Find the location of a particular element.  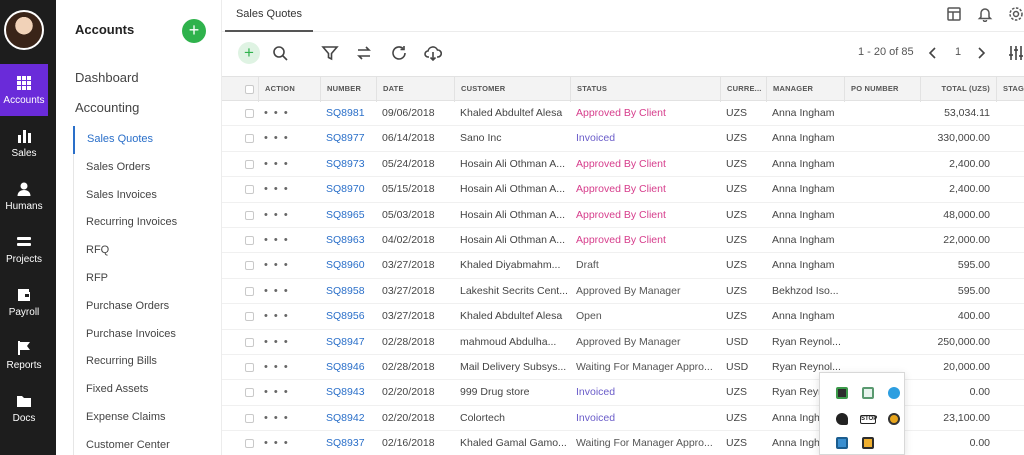

column-header-action: ACTION is located at coordinates (289, 89).